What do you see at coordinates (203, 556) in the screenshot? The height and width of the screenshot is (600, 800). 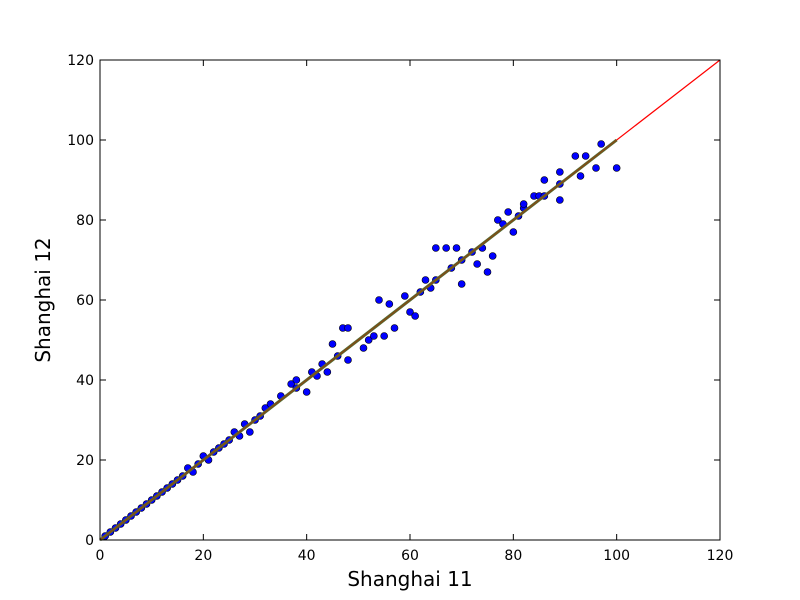 I see `x-tick-label: 20` at bounding box center [203, 556].